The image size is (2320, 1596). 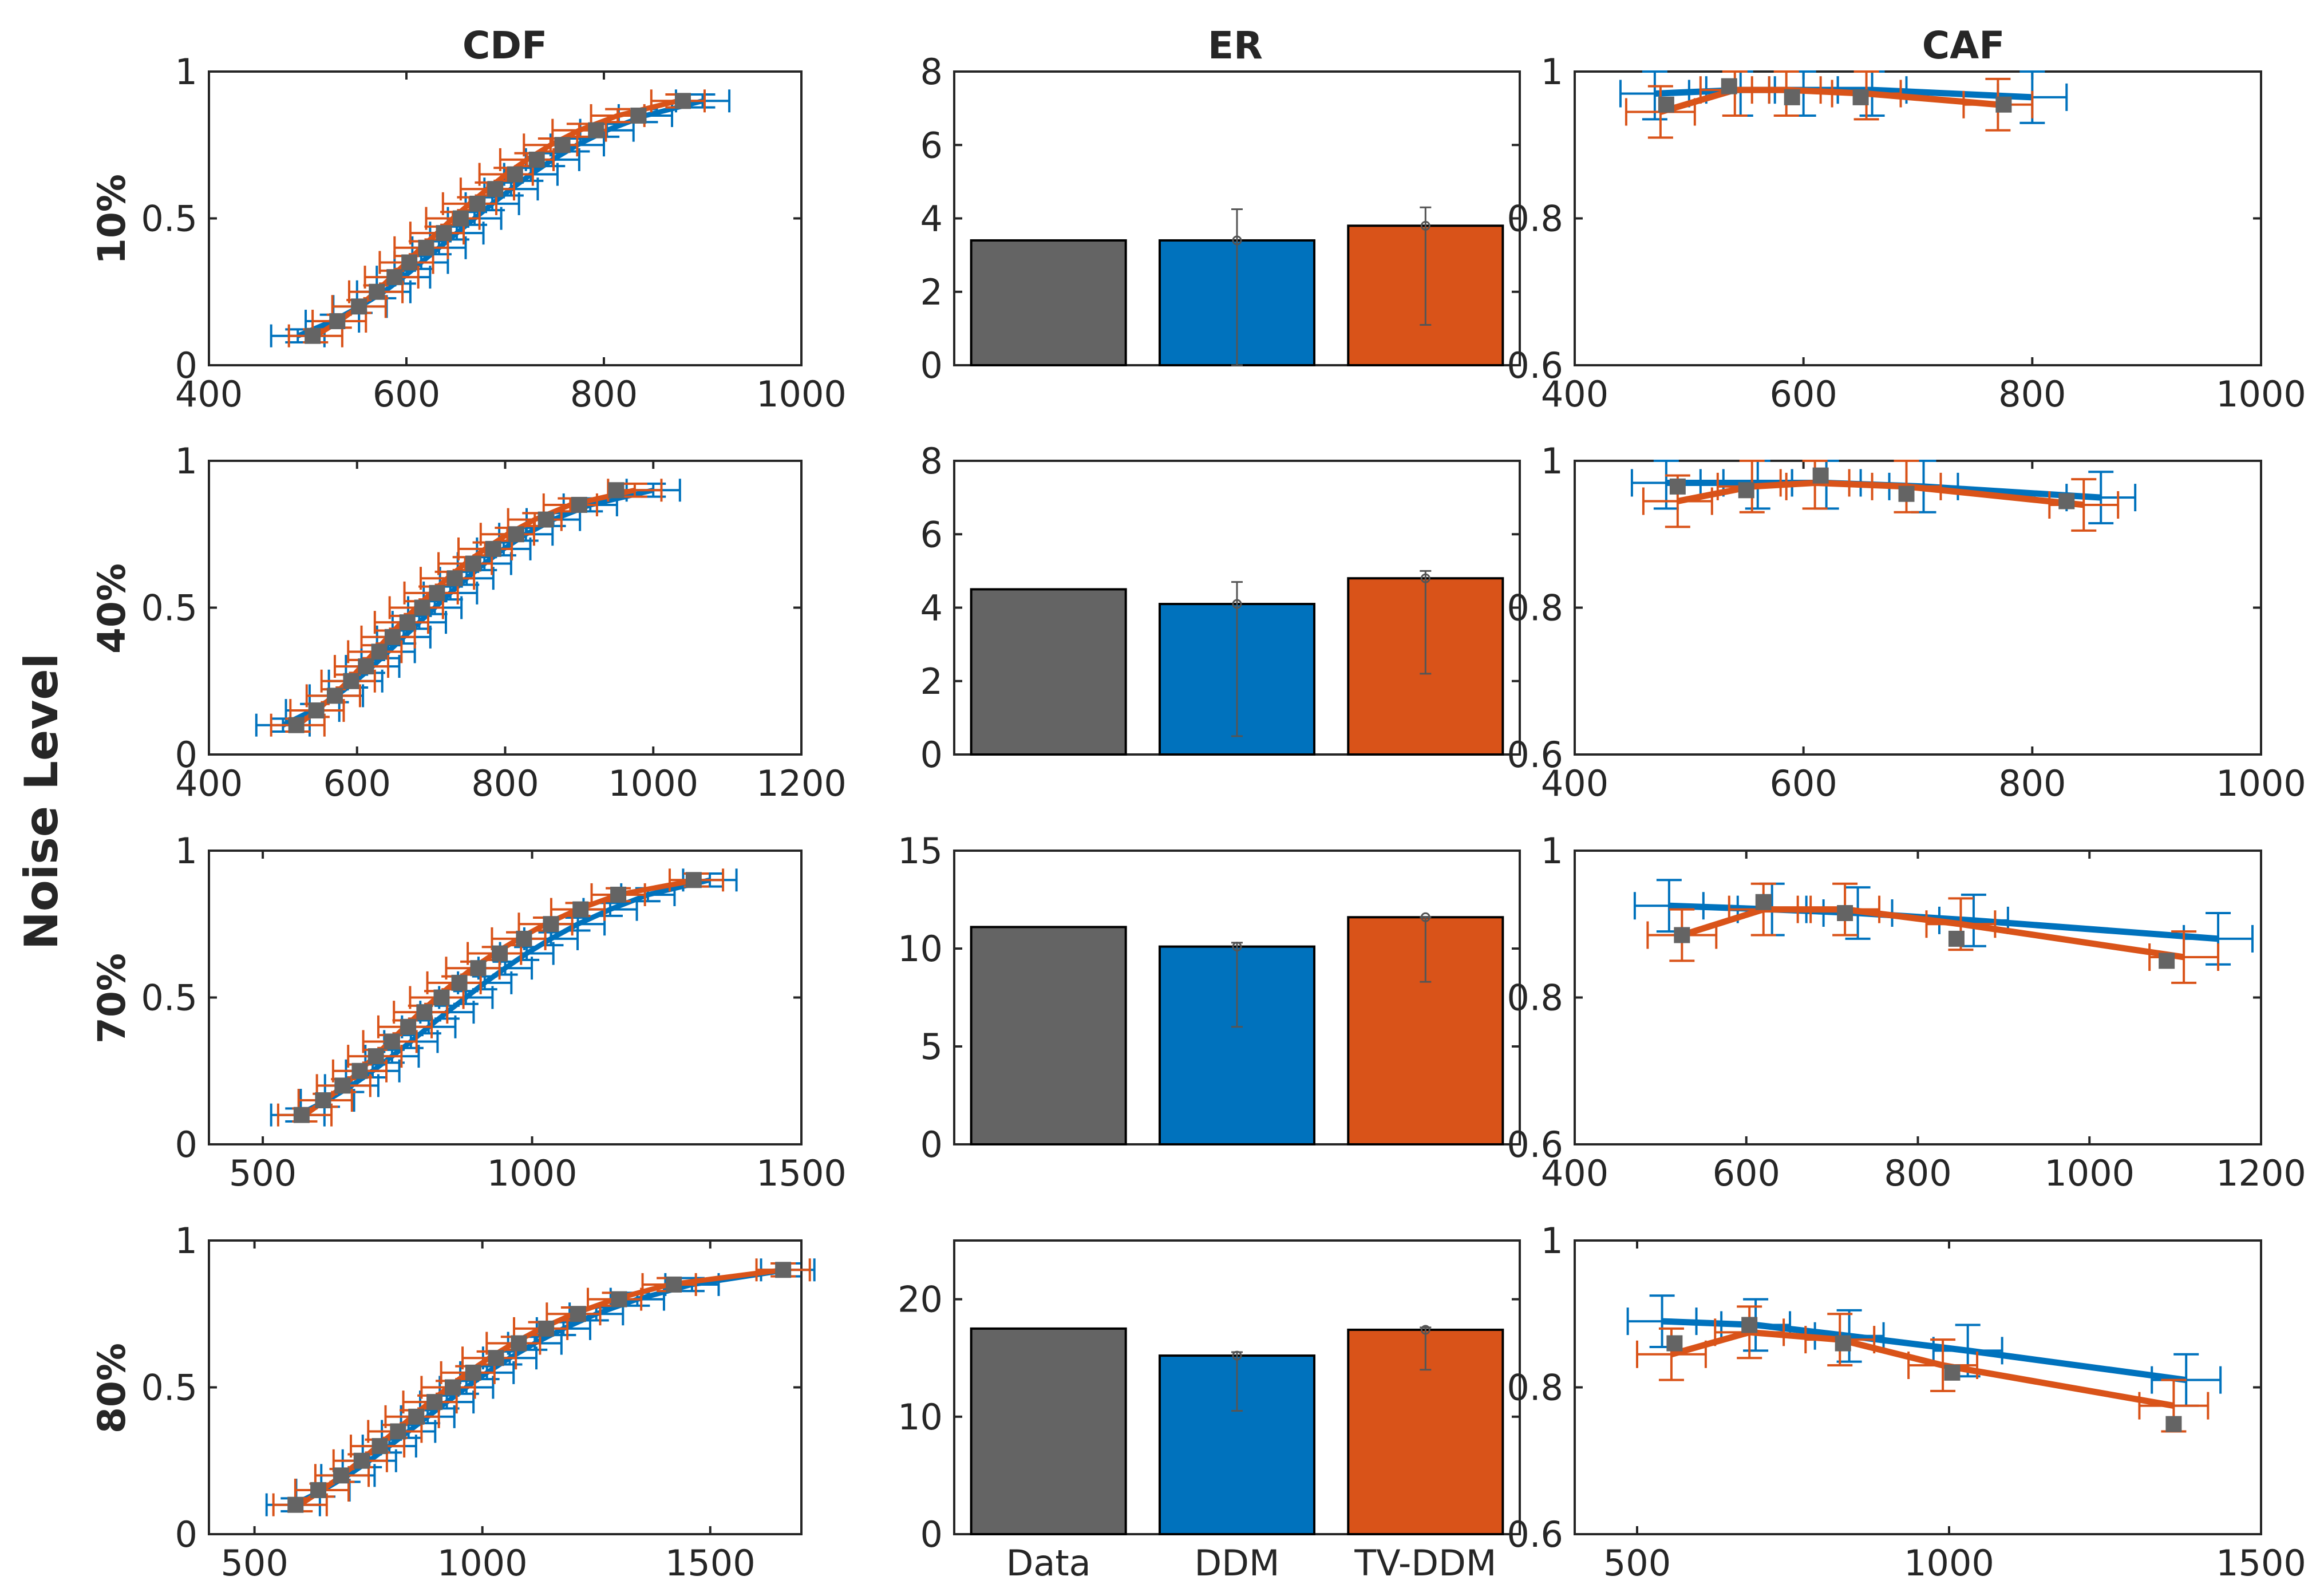 What do you see at coordinates (1048, 303) in the screenshot?
I see `bar-data` at bounding box center [1048, 303].